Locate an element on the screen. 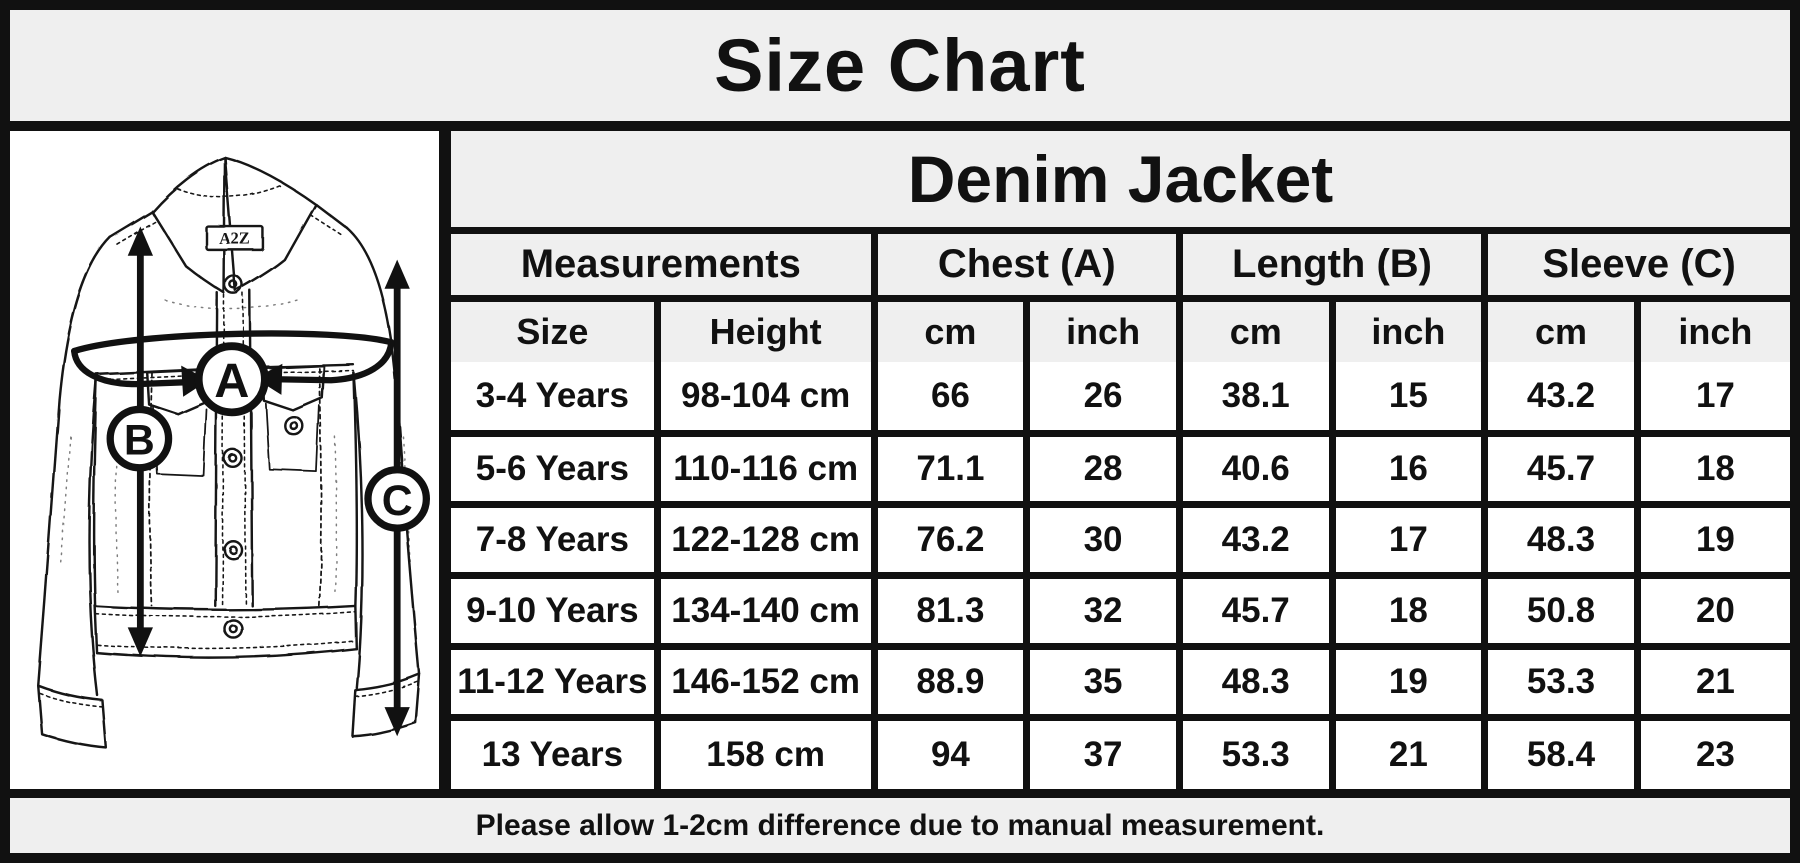 This screenshot has width=1800, height=863. waistband-left is located at coordinates (95, 629).